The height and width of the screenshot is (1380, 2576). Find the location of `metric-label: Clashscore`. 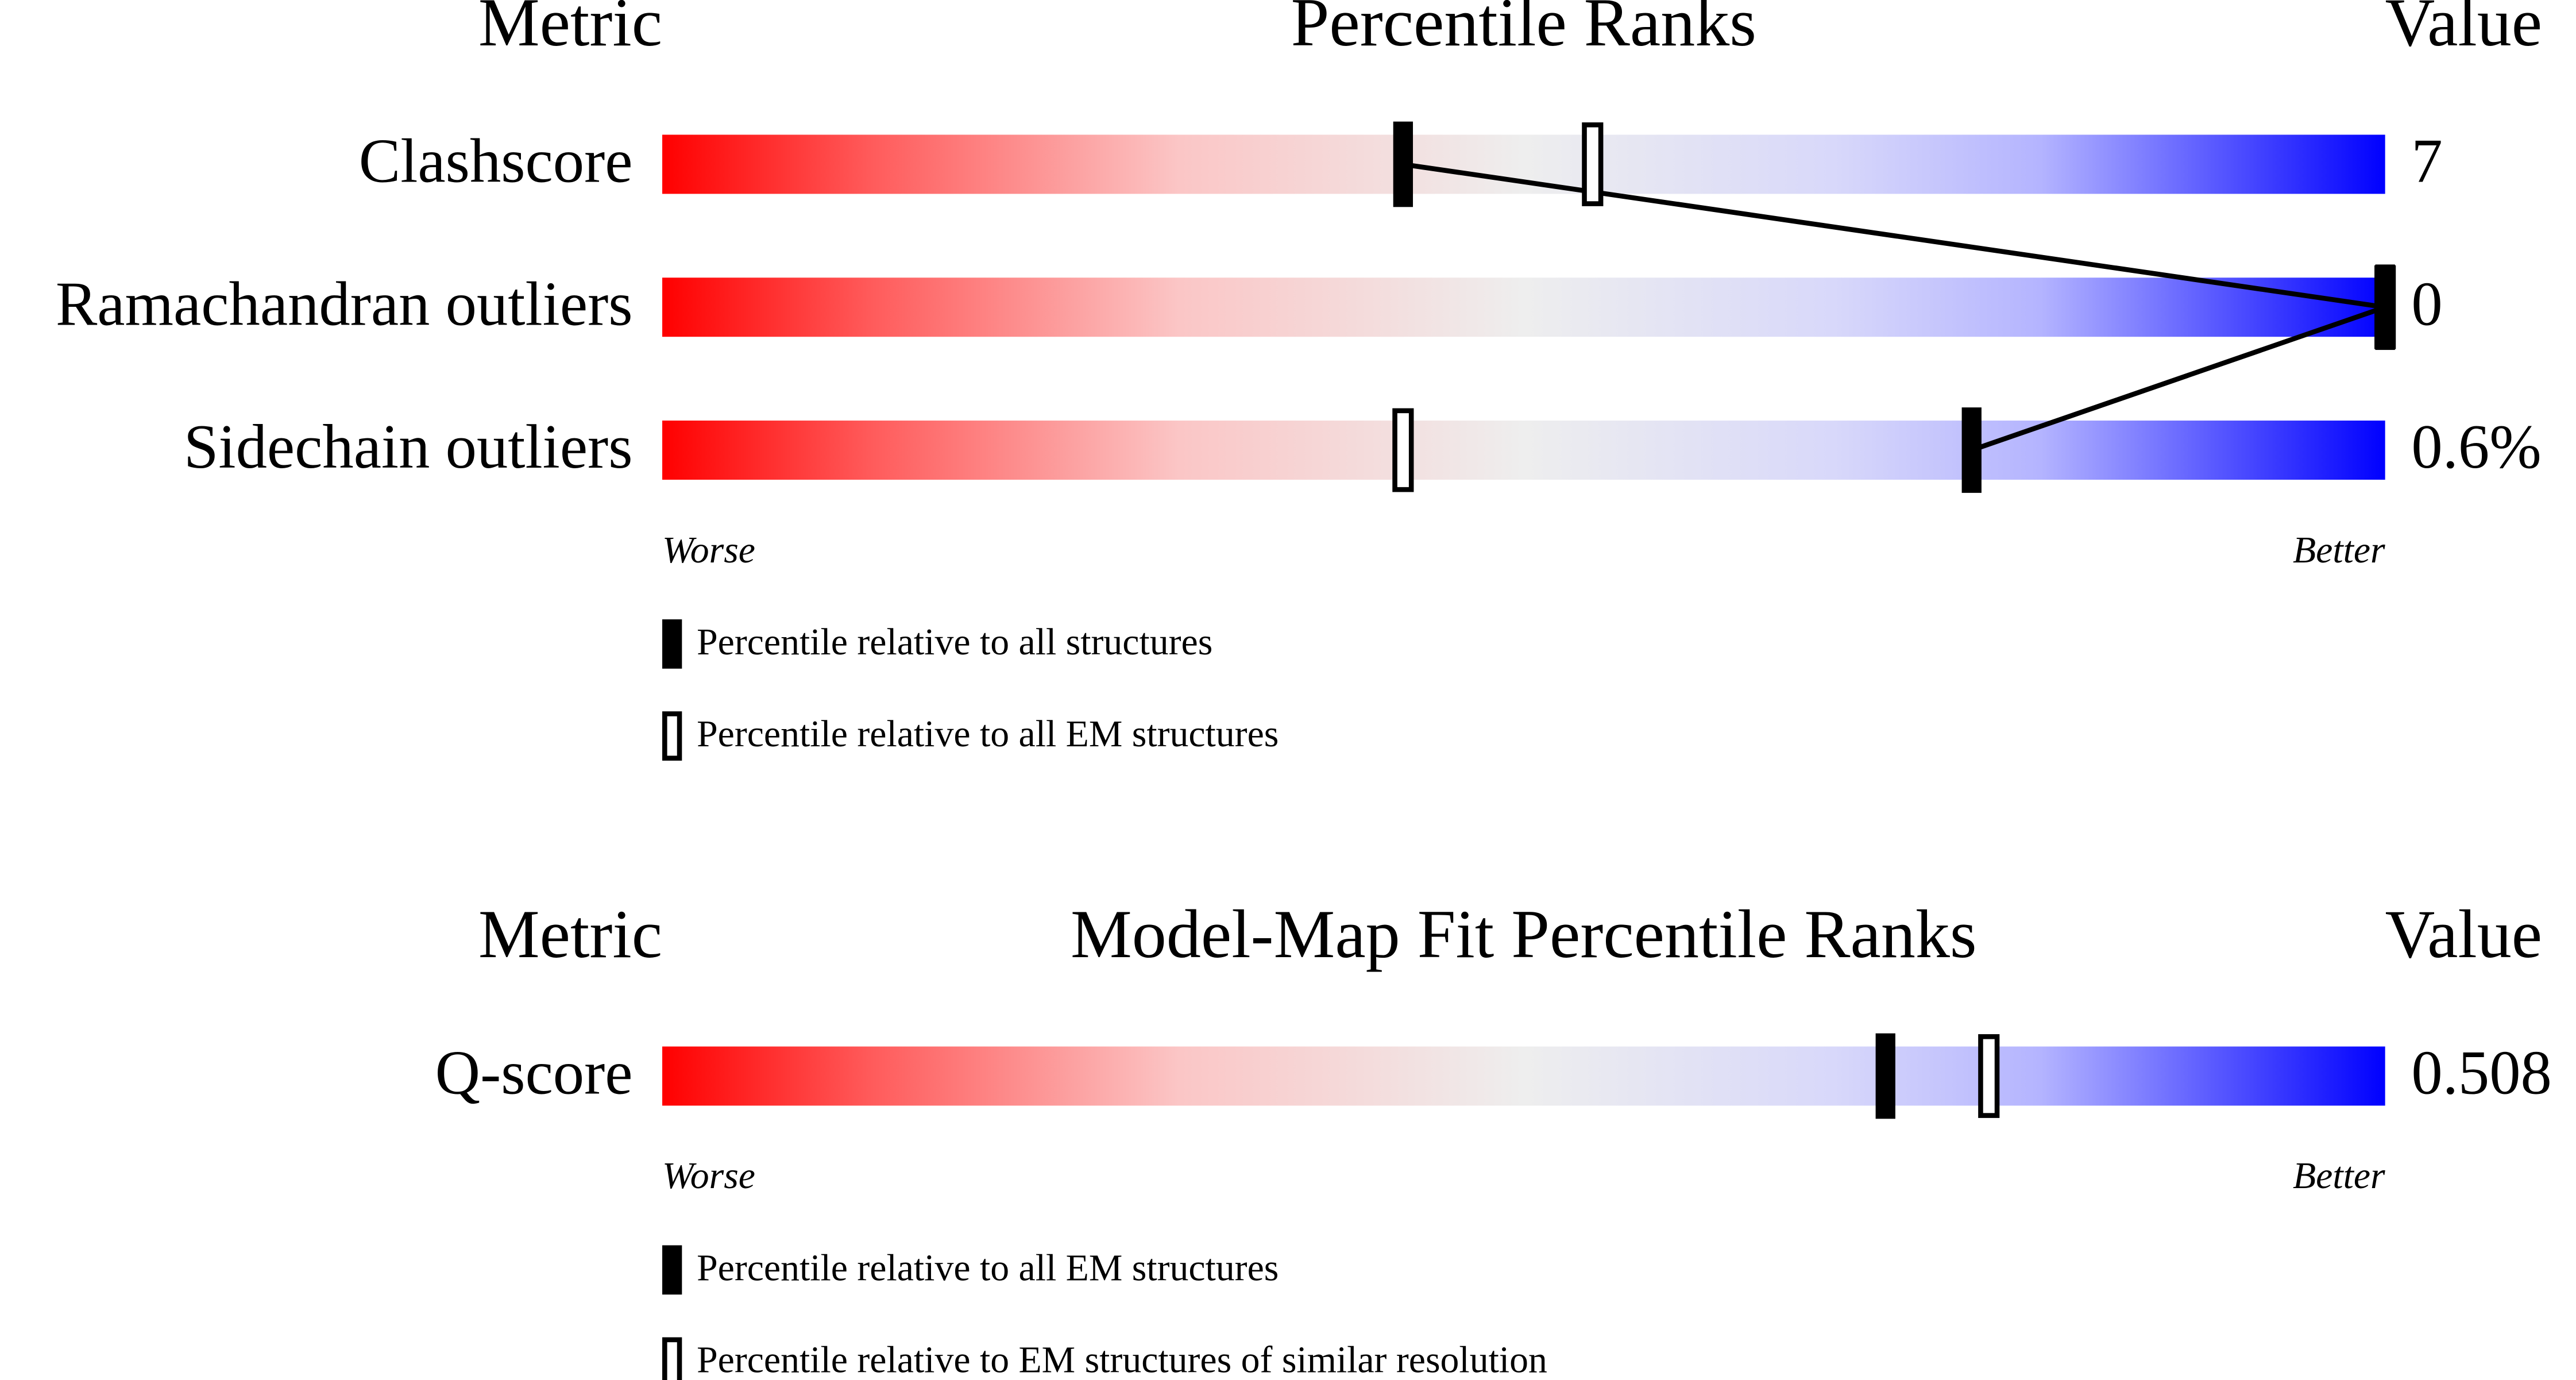

metric-label: Clashscore is located at coordinates (496, 161).